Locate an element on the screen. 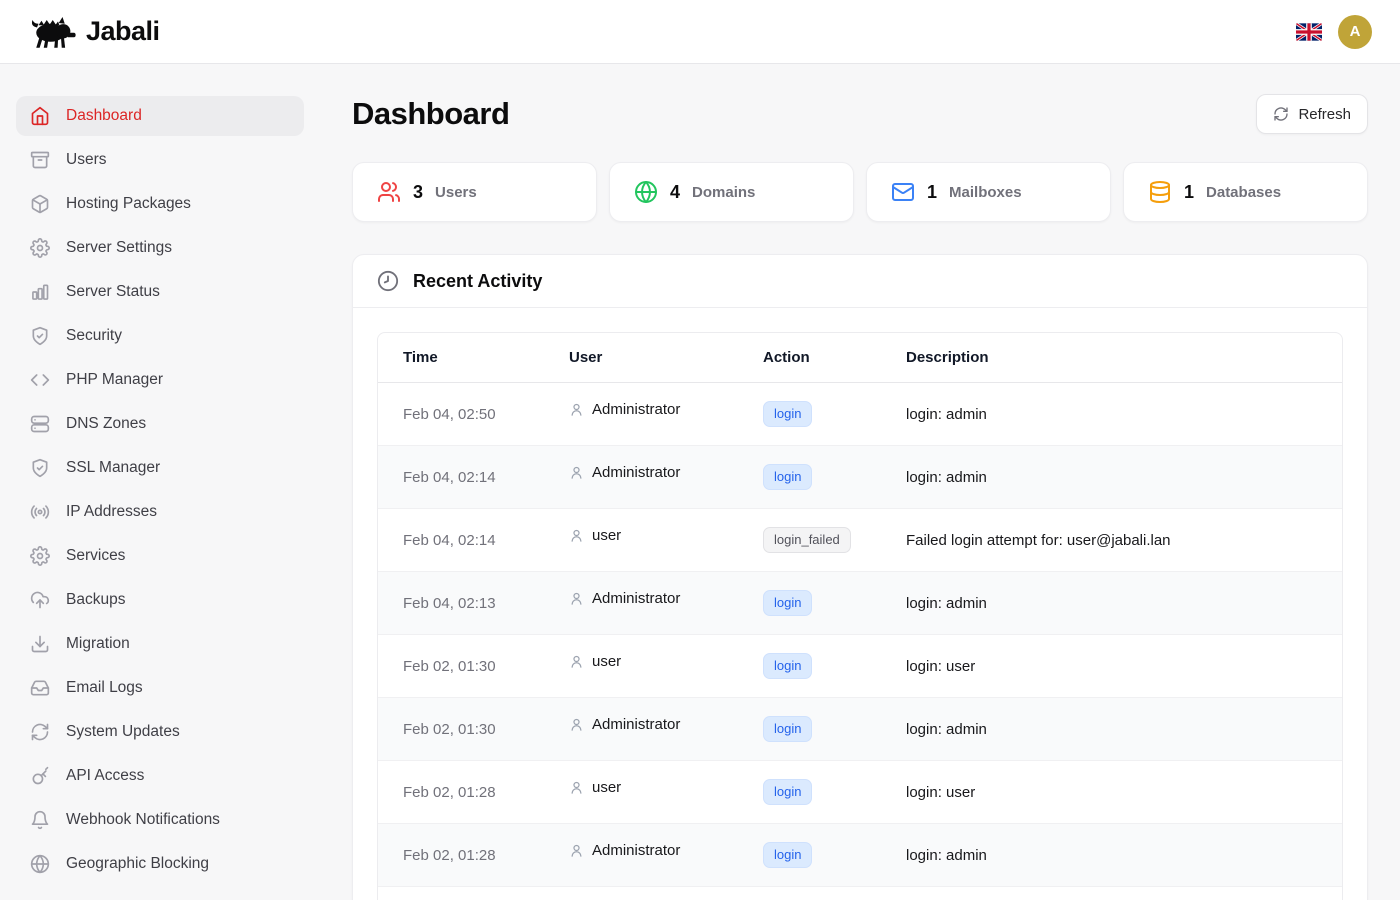 Image resolution: width=1400 pixels, height=900 pixels. stat-card-domains: 4 Domains is located at coordinates (731, 192).